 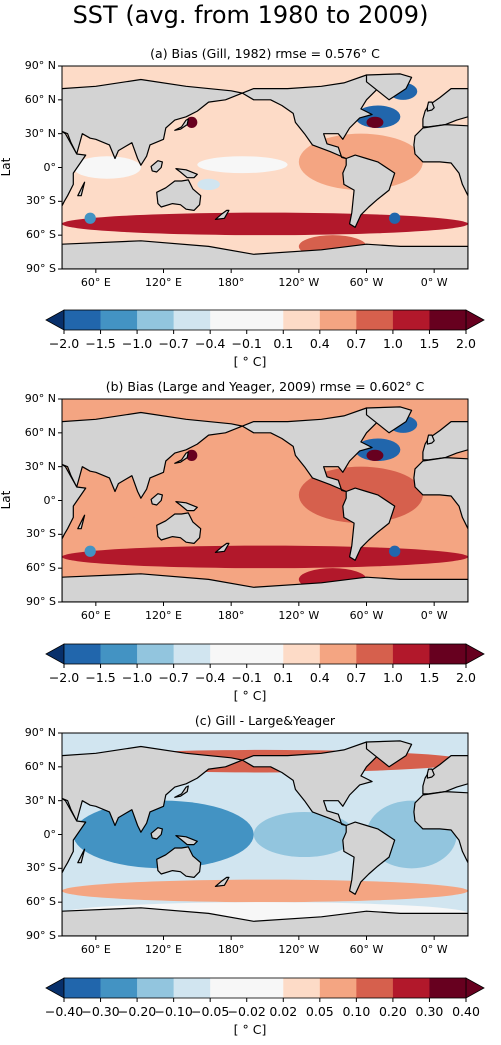 I want to click on y-tick-label: 90° S, so click(x=41, y=935).